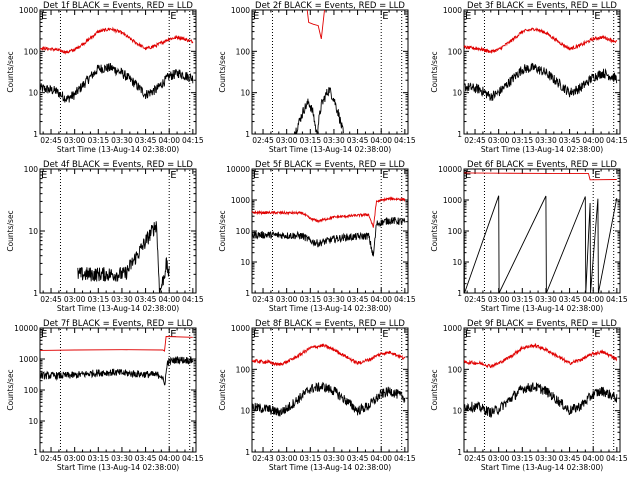  Describe the element at coordinates (26, 328) in the screenshot. I see `y-tick-label: 10000` at that location.